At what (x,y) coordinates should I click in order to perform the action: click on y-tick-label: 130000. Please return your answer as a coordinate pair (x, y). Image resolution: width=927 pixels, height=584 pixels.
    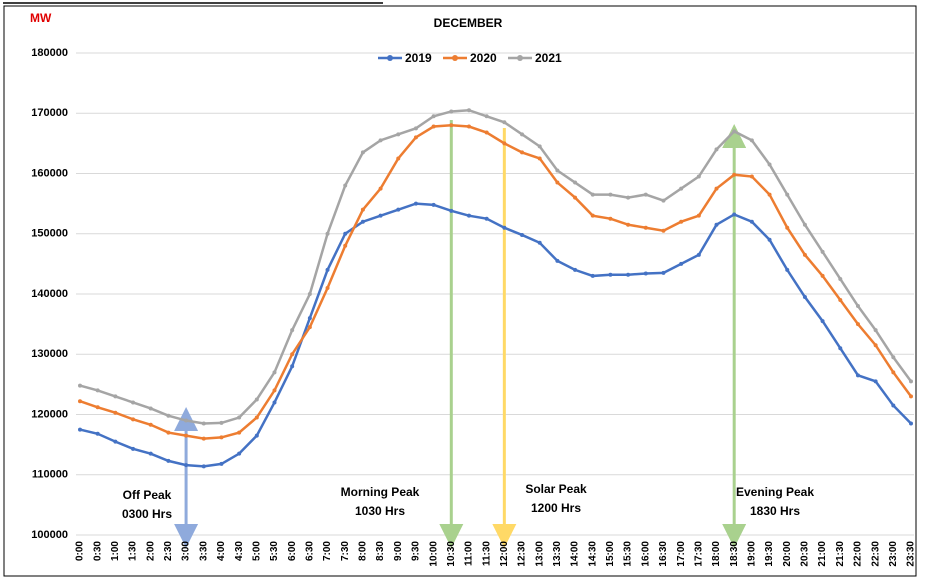
    Looking at the image, I should click on (49, 354).